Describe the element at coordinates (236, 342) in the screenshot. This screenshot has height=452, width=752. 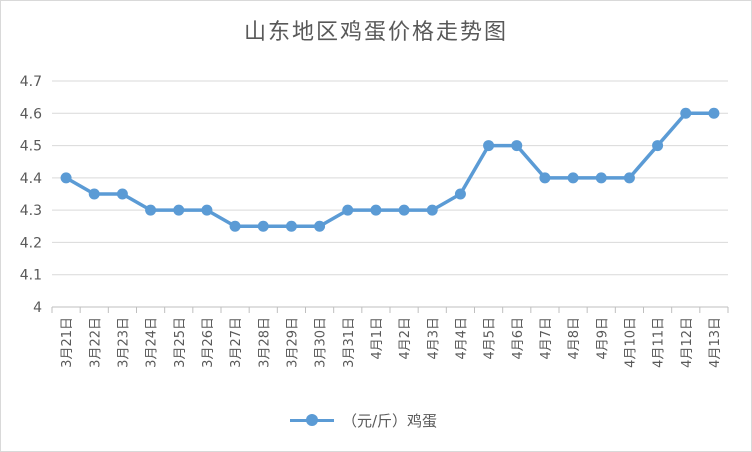
I see `x-tick-label: 3月27日` at that location.